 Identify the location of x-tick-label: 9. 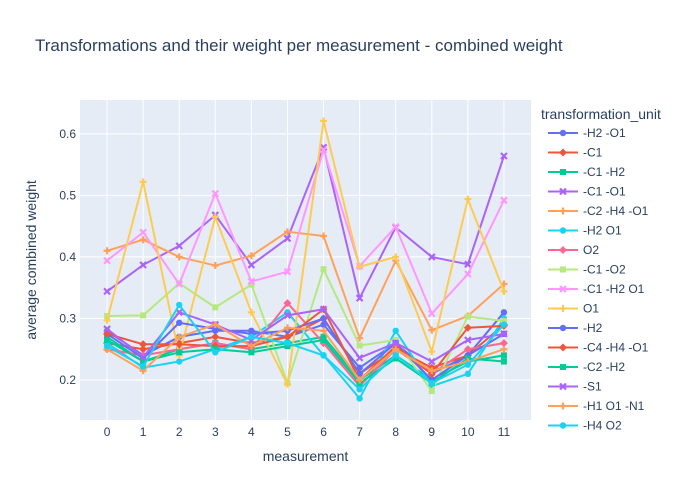
(431, 432).